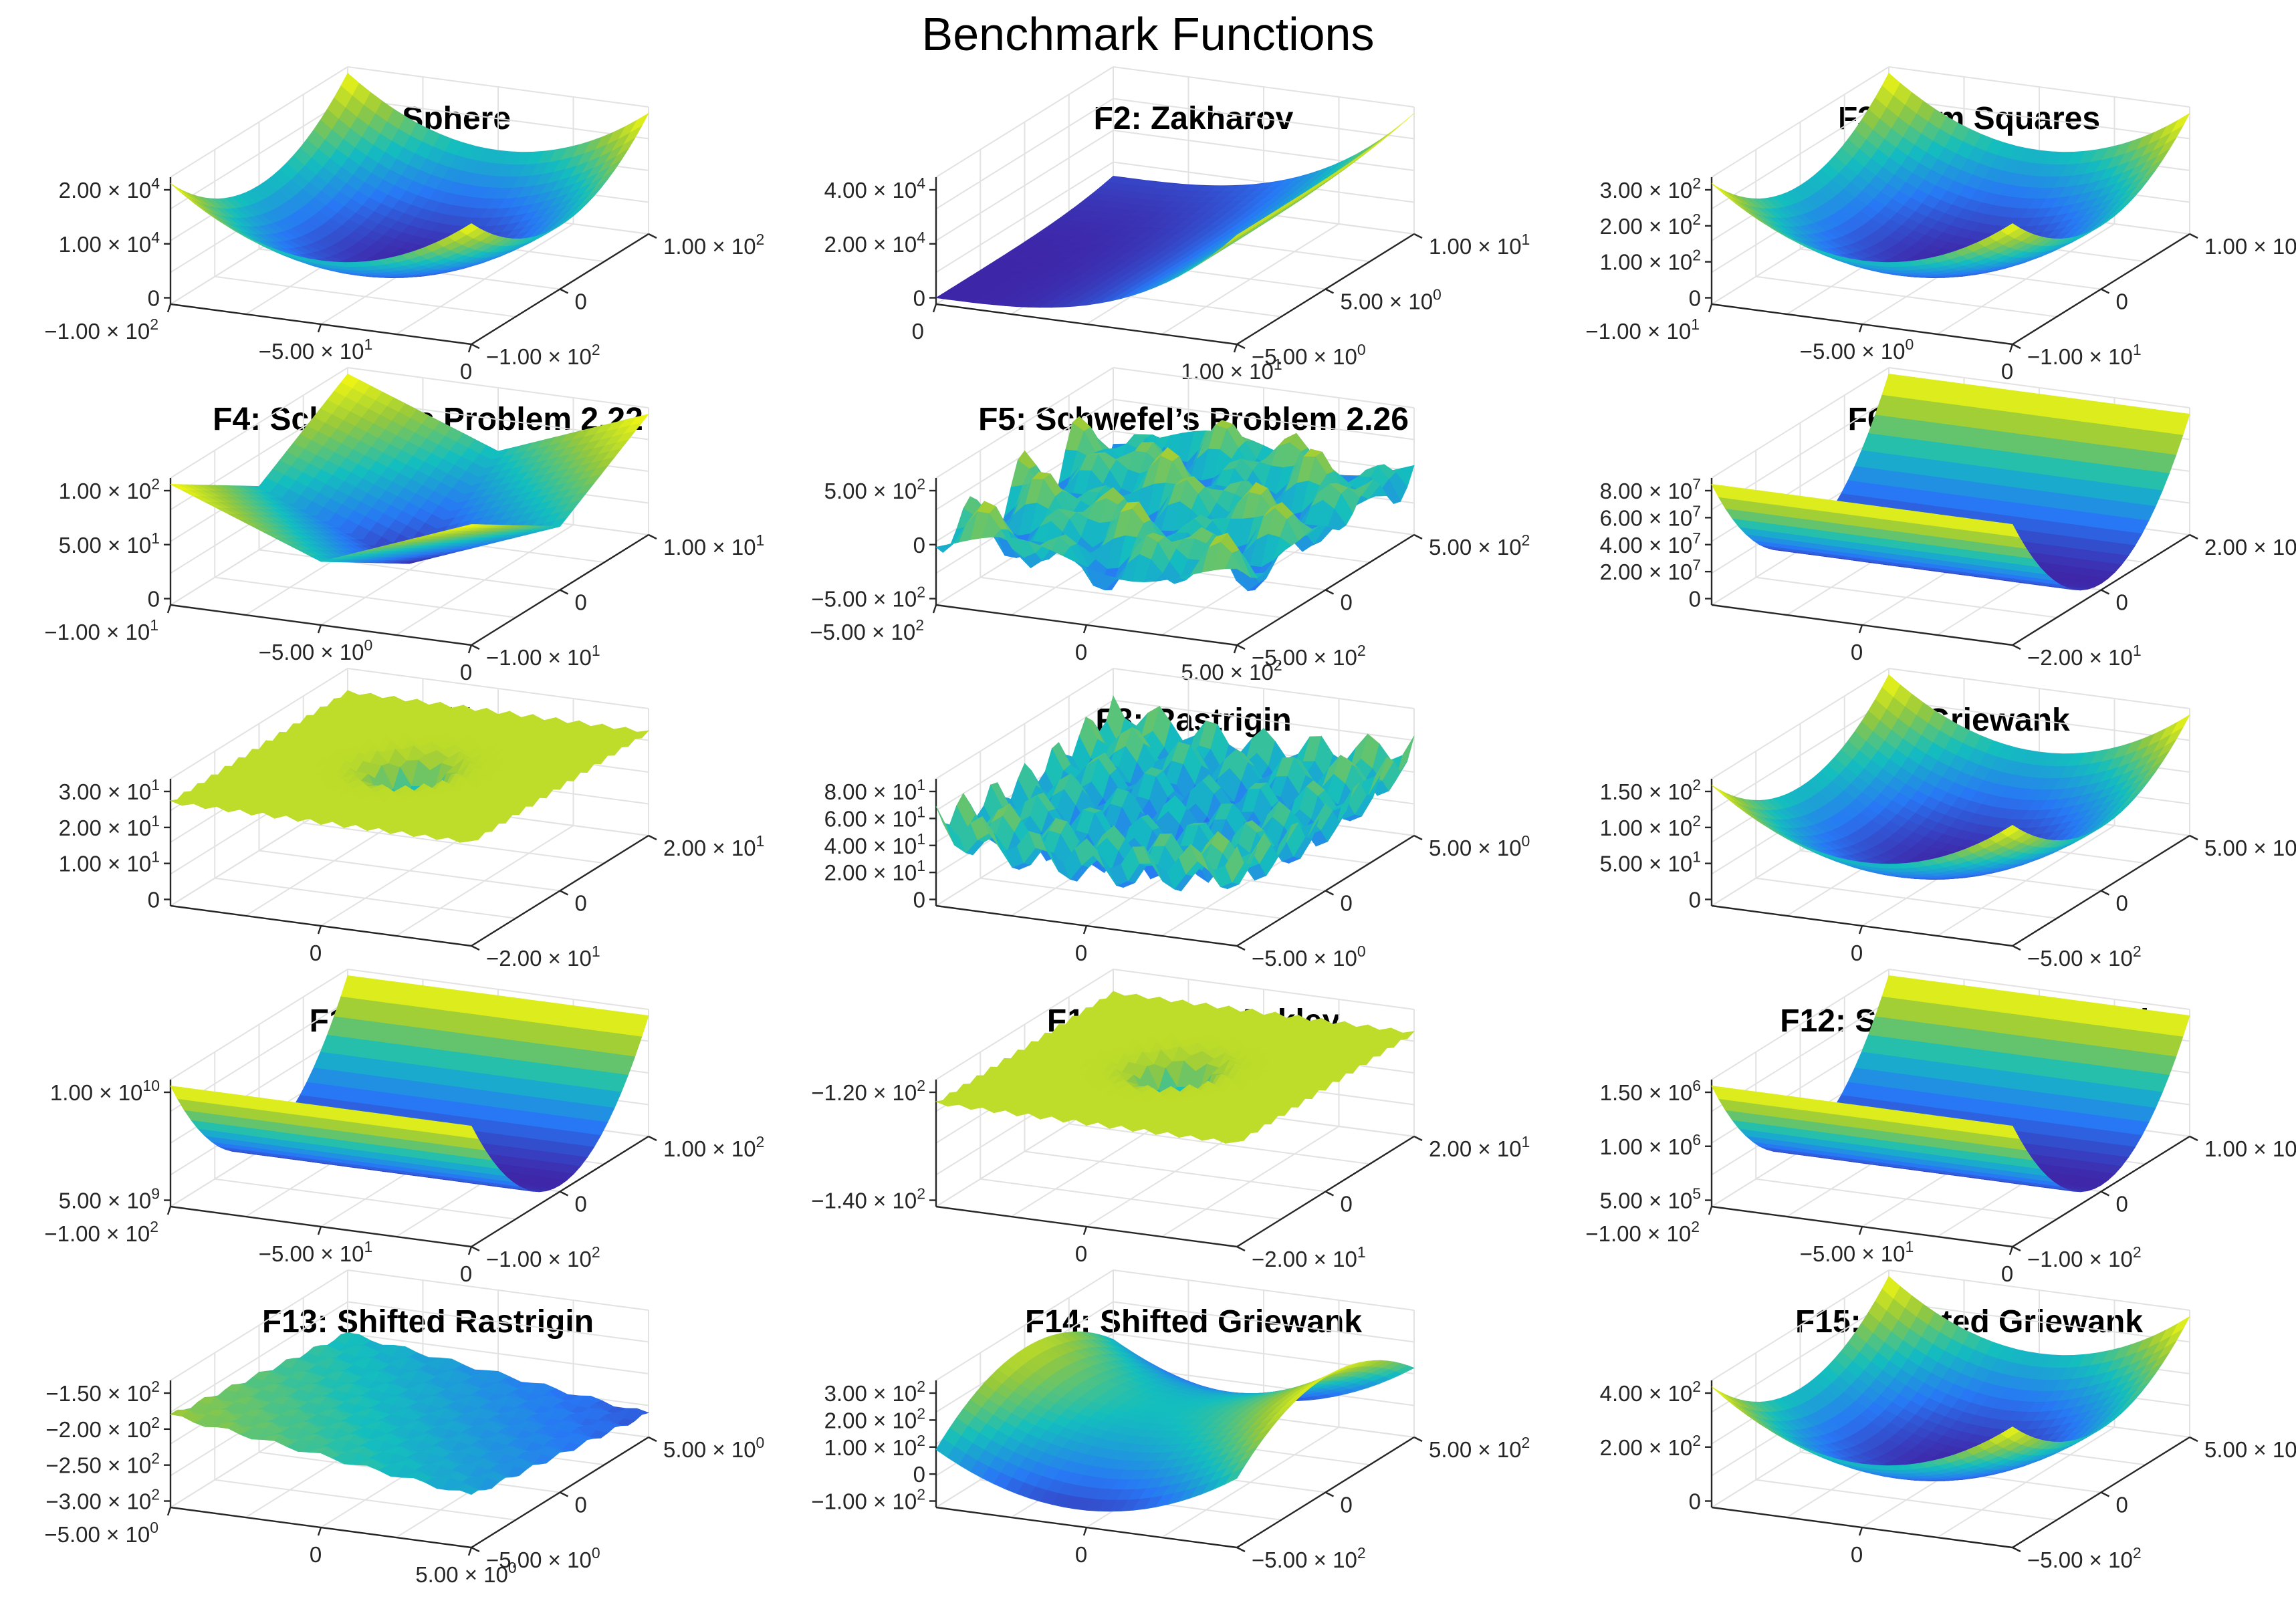 The height and width of the screenshot is (1607, 2296). What do you see at coordinates (109, 188) in the screenshot?
I see `z-tick-label: 2.00 × 10⁴` at bounding box center [109, 188].